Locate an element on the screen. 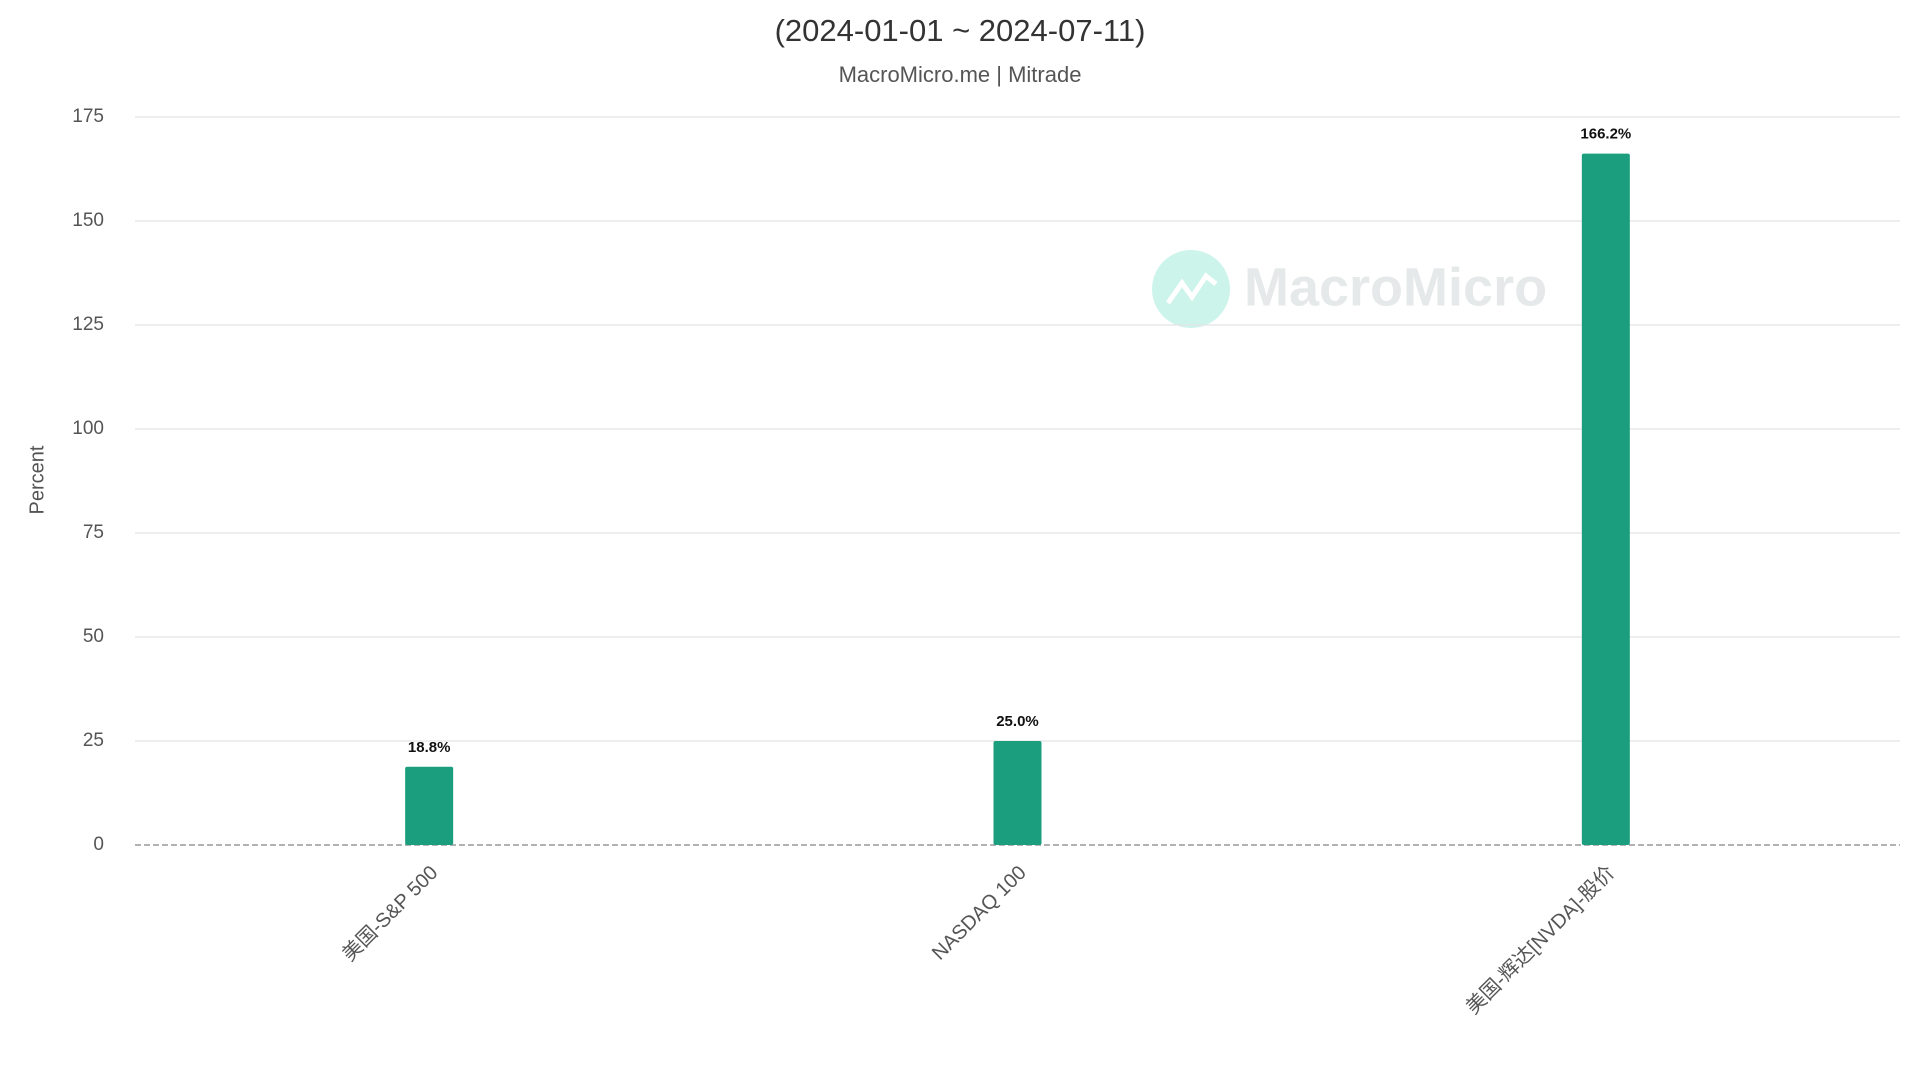  watermark-logo-line is located at coordinates (1191, 288).